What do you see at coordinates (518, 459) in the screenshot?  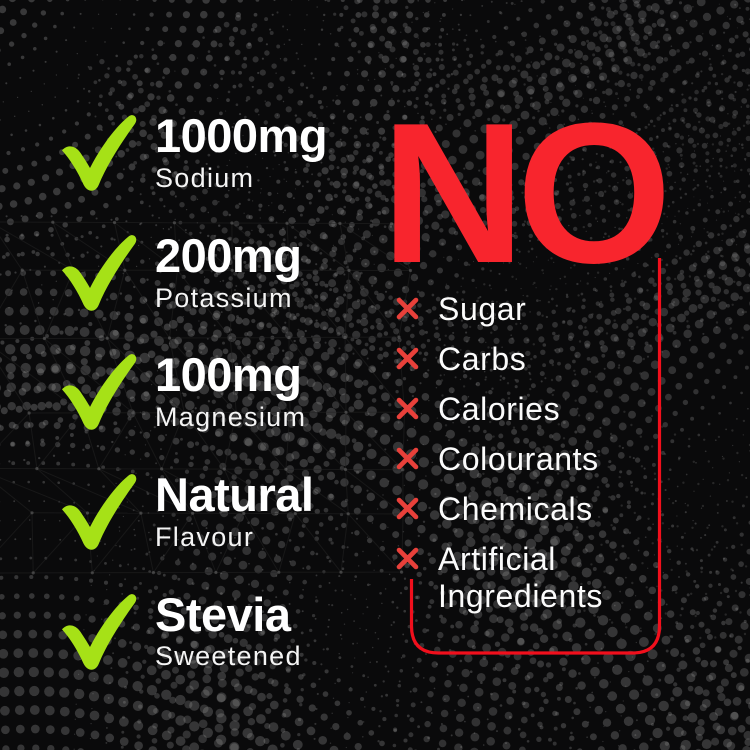 I see `negative-label: Colourants` at bounding box center [518, 459].